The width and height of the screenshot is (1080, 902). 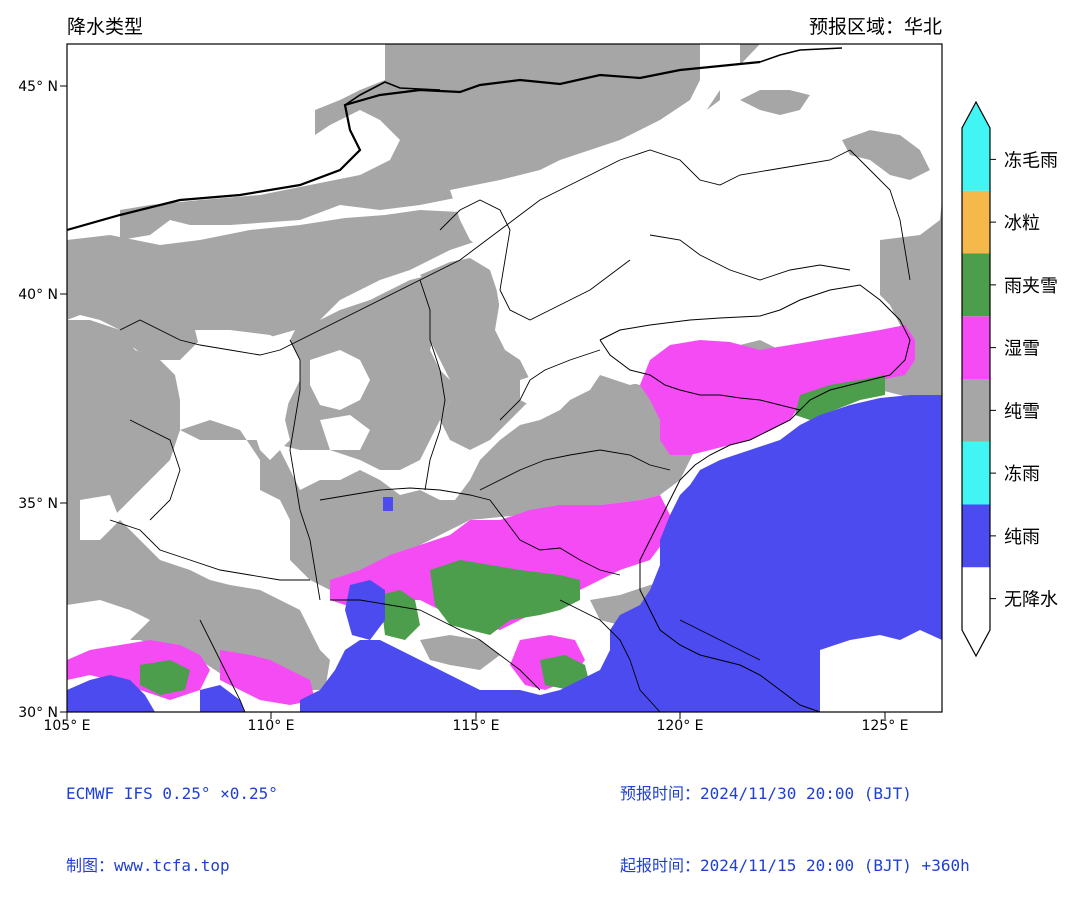 What do you see at coordinates (148, 865) in the screenshot?
I see `map-credit: 制图：www.tcfa.top` at bounding box center [148, 865].